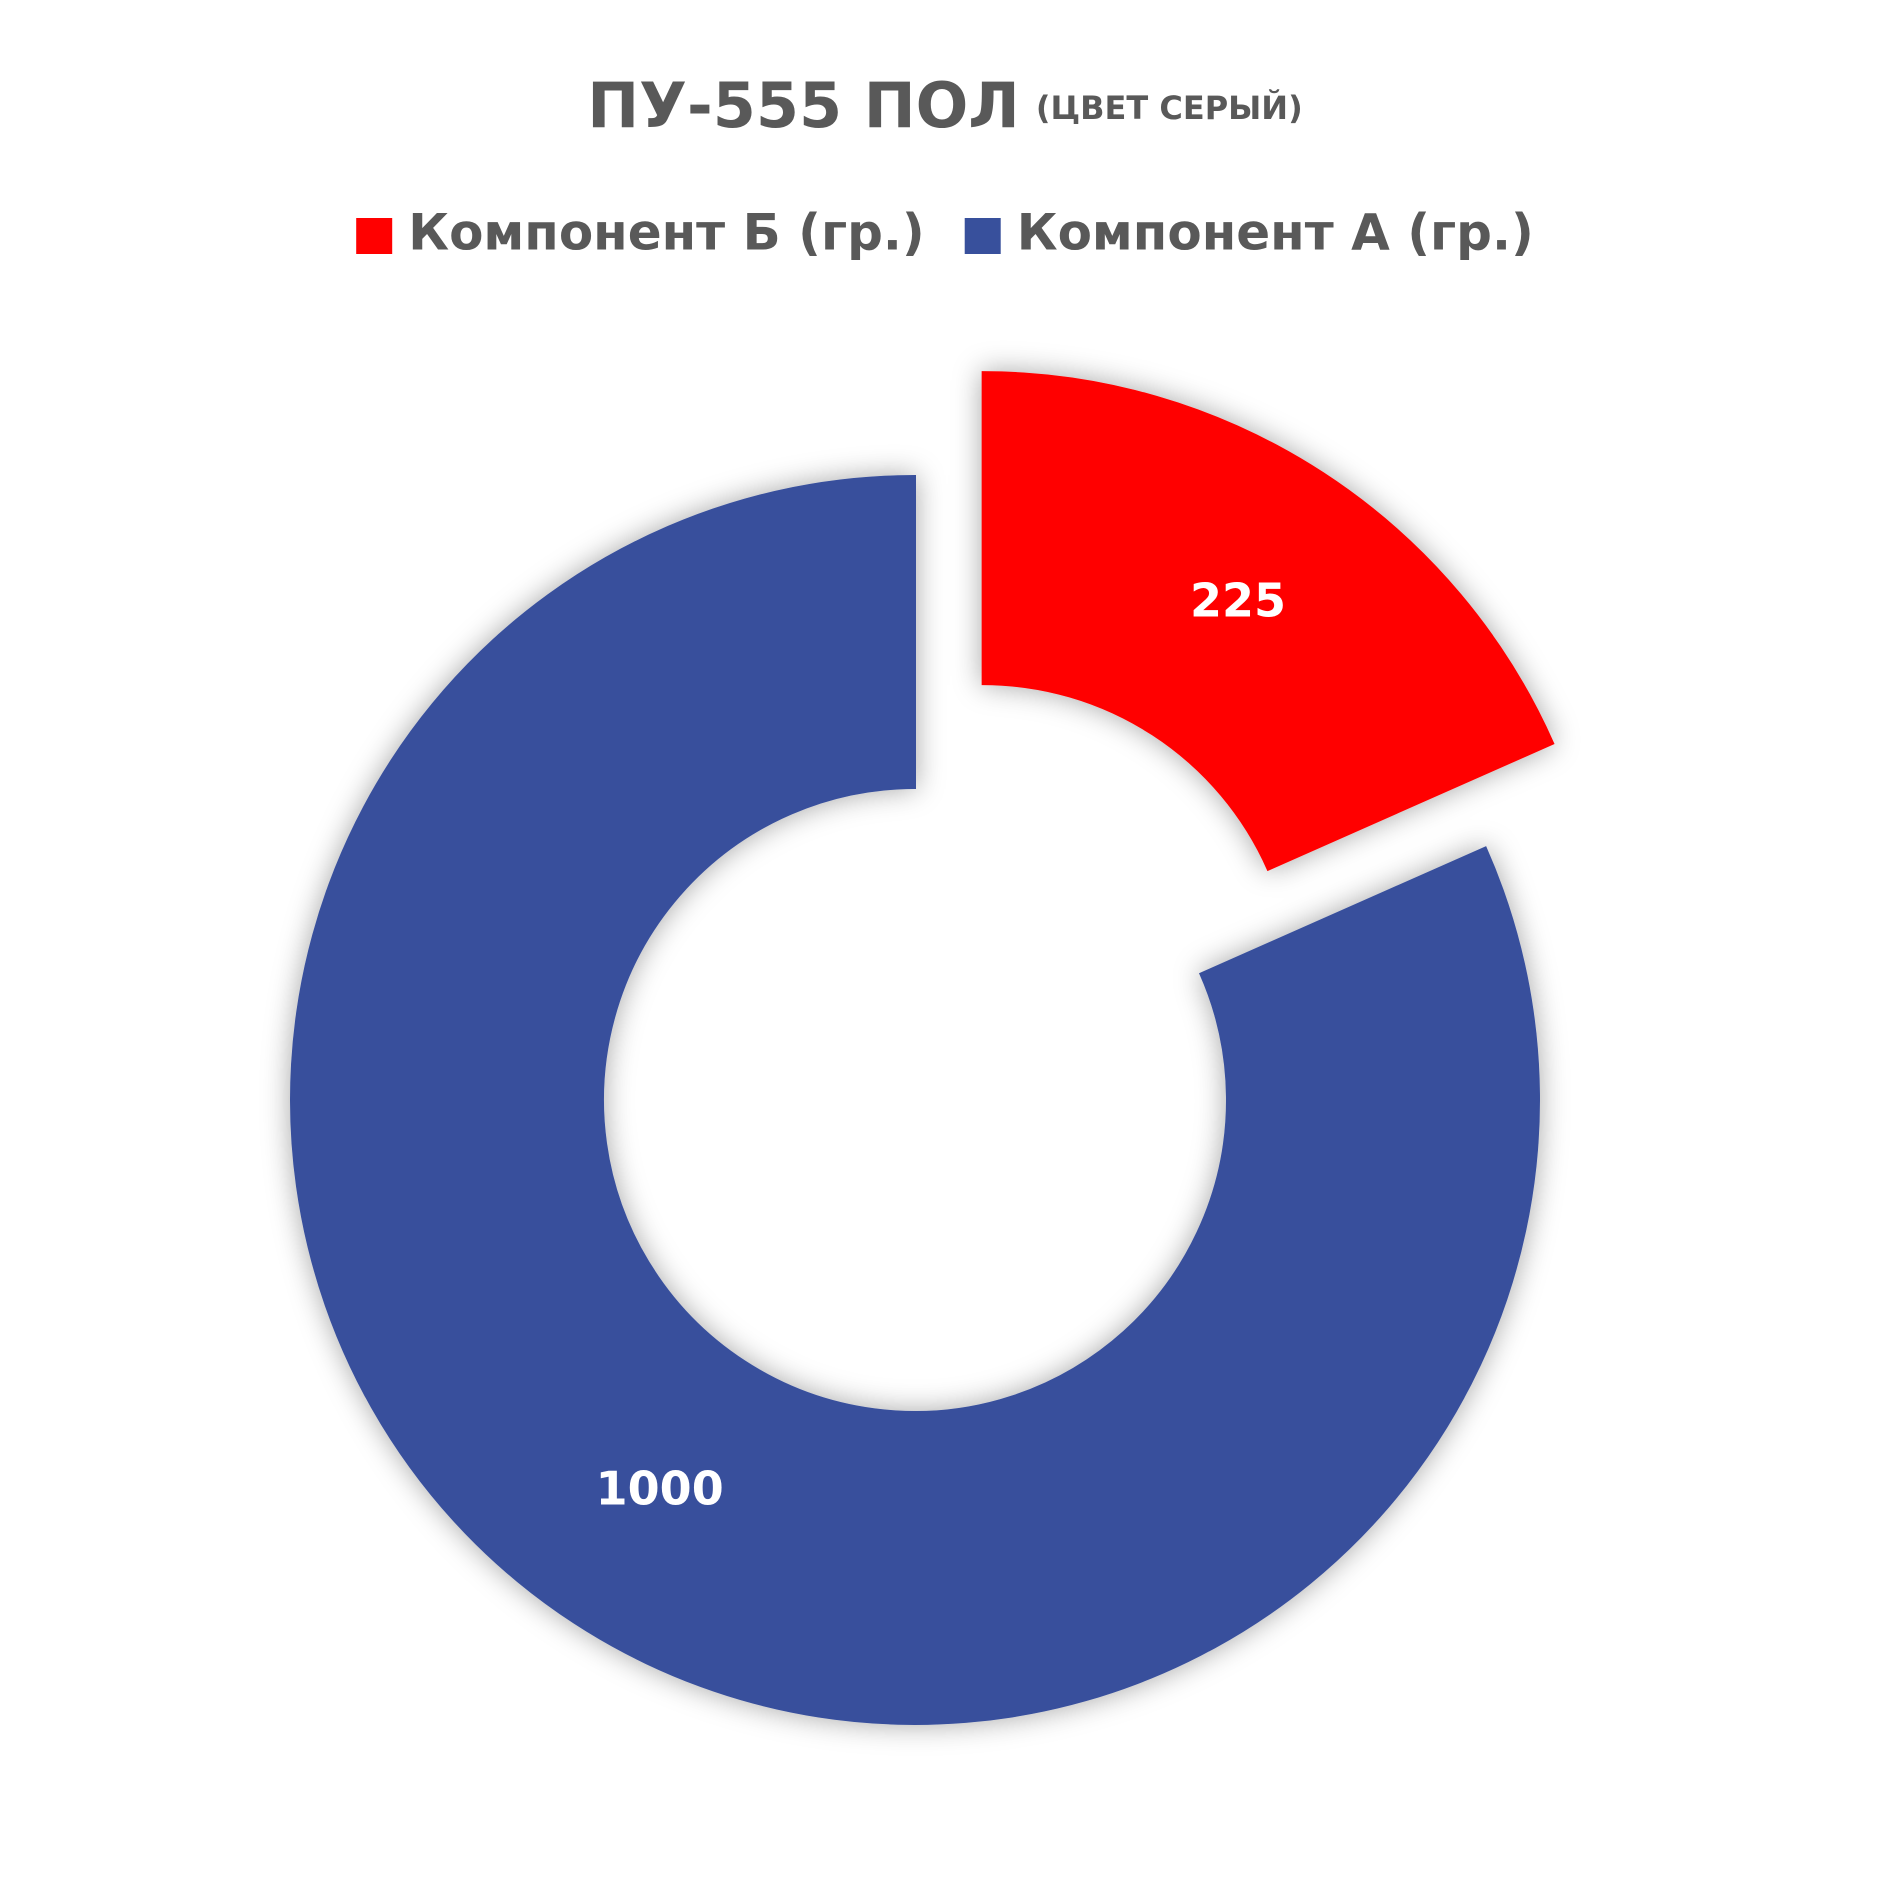  Describe the element at coordinates (1238, 600) in the screenshot. I see `data-label: 225` at that location.